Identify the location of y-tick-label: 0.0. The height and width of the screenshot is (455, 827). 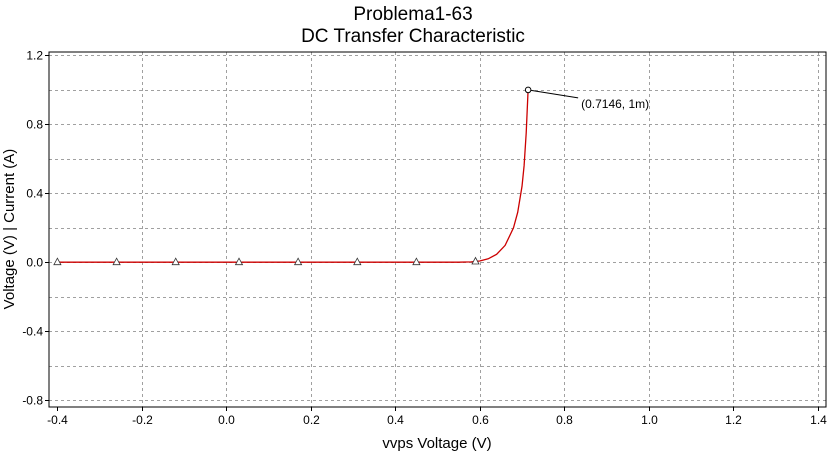
(34, 263).